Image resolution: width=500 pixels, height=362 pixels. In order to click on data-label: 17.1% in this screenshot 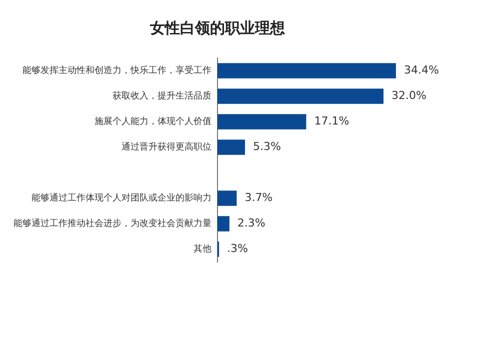, I will do `click(332, 121)`.